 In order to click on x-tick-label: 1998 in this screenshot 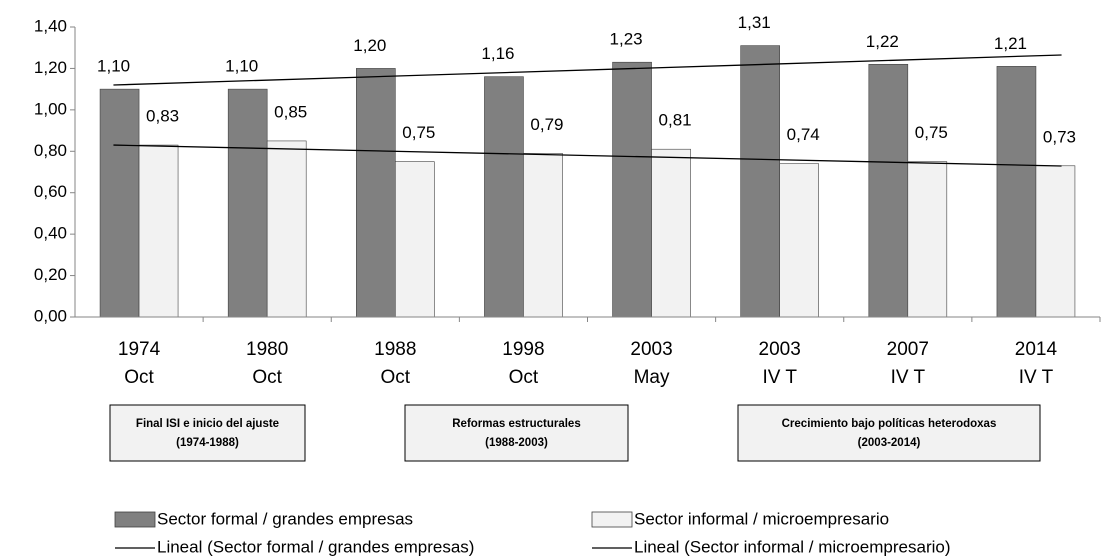, I will do `click(523, 349)`.